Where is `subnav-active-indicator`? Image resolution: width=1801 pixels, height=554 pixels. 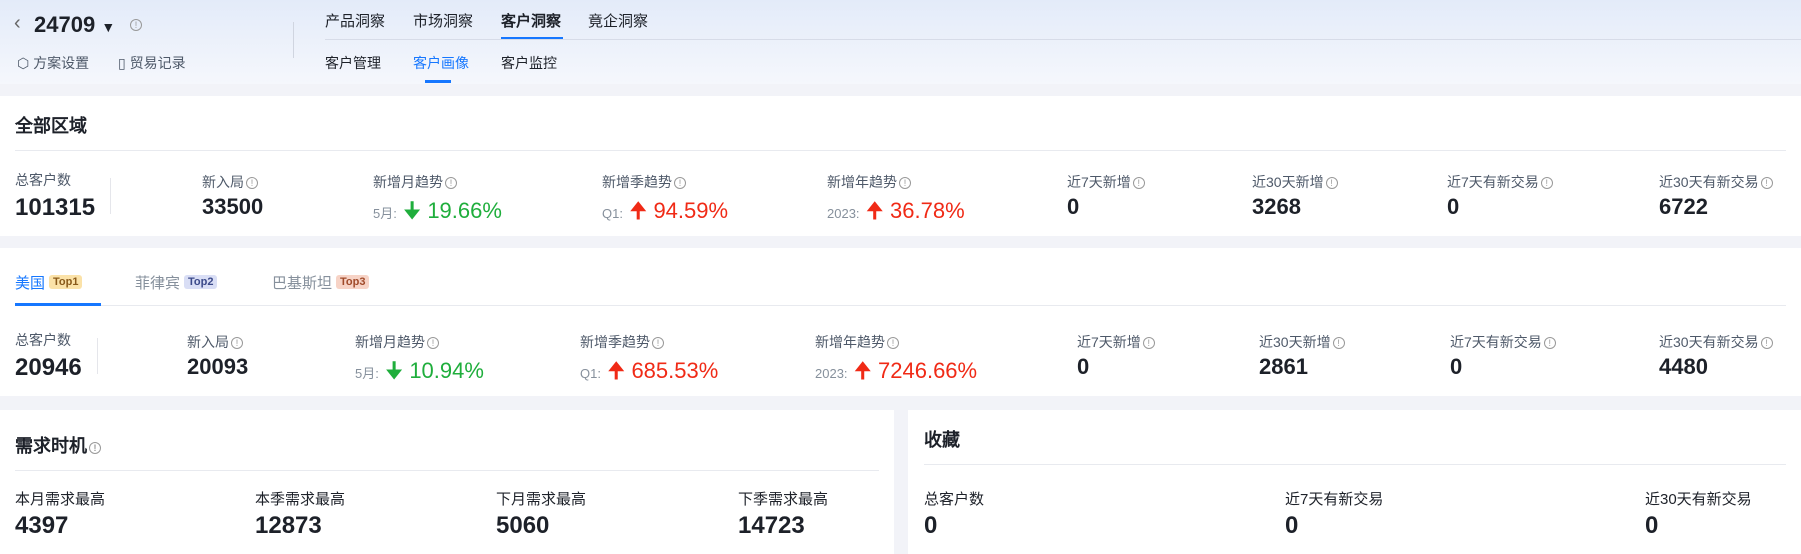 subnav-active-indicator is located at coordinates (438, 81).